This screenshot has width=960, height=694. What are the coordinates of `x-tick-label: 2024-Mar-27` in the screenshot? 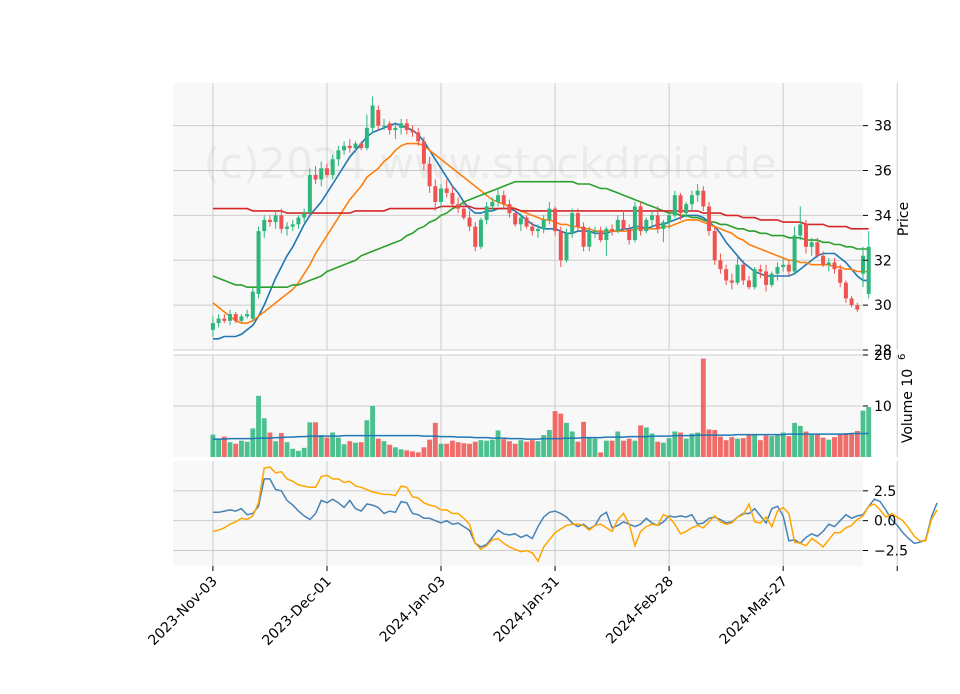 It's located at (754, 611).